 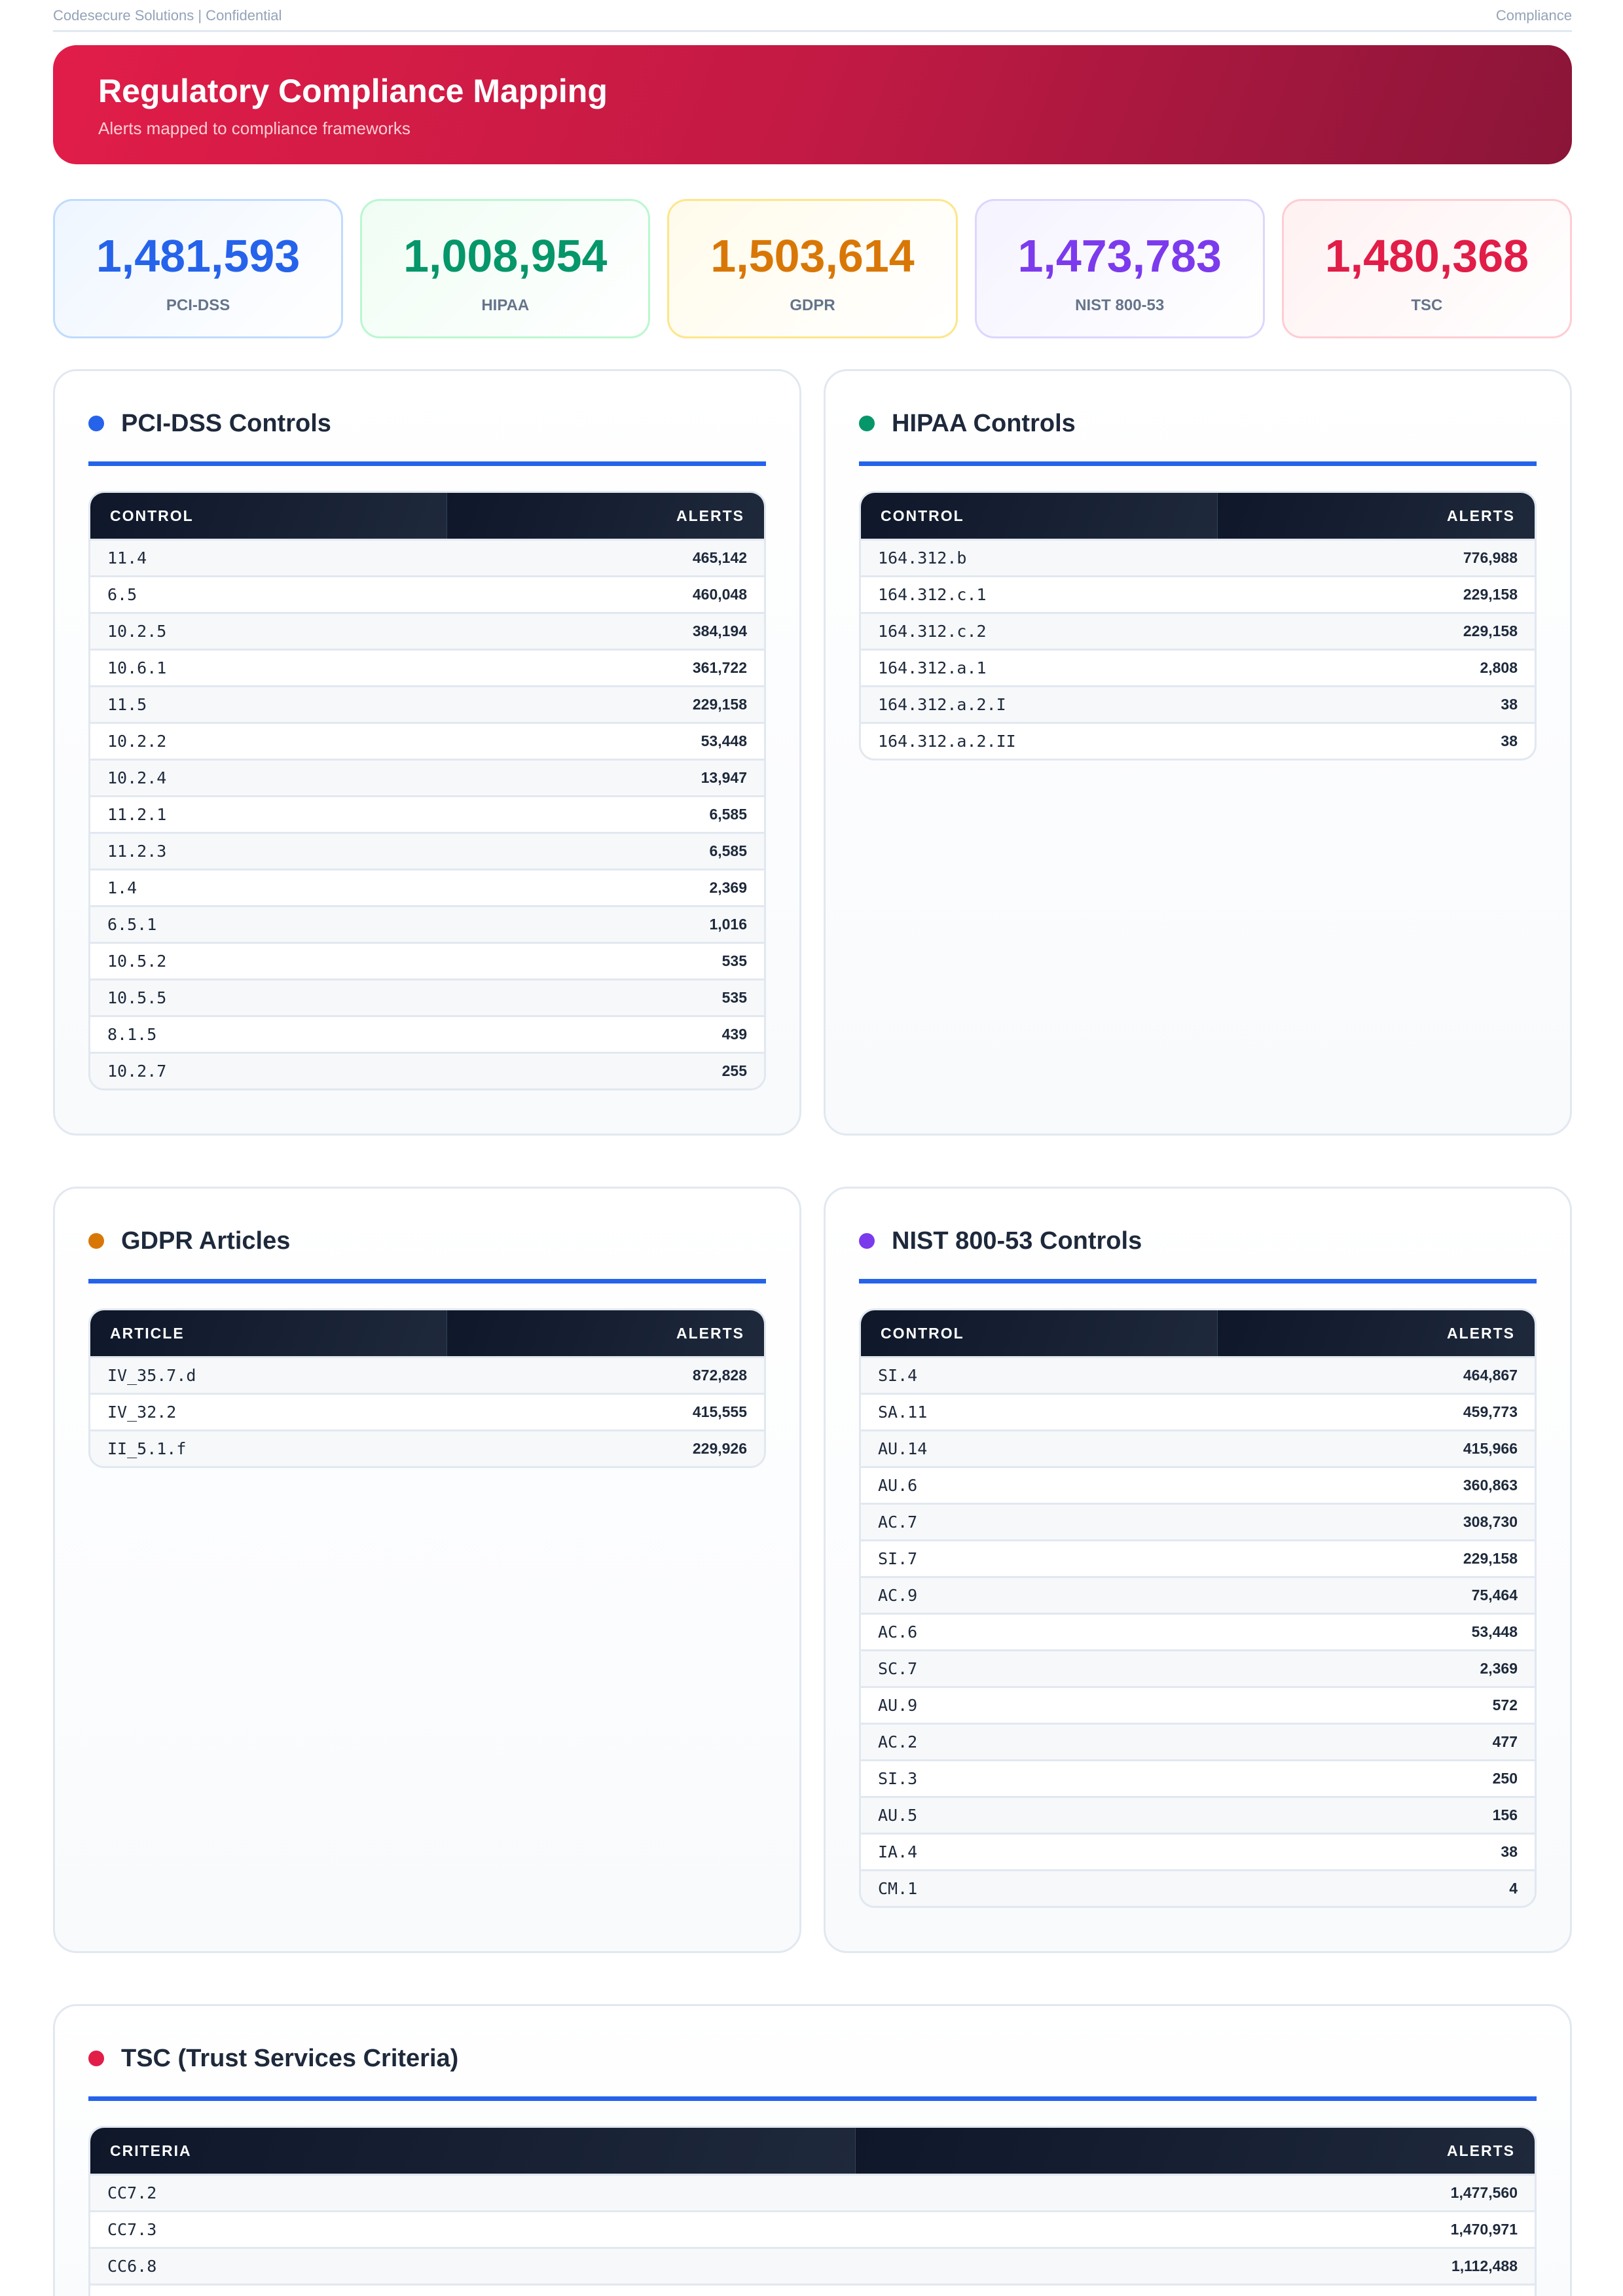 I want to click on row-key: 8.1.5, so click(x=132, y=1034).